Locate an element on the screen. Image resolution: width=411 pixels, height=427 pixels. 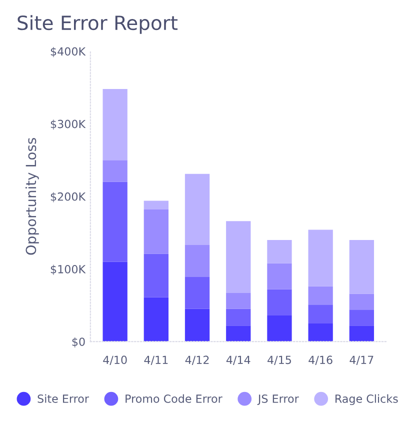
x-tick-label: 4/16 is located at coordinates (320, 360).